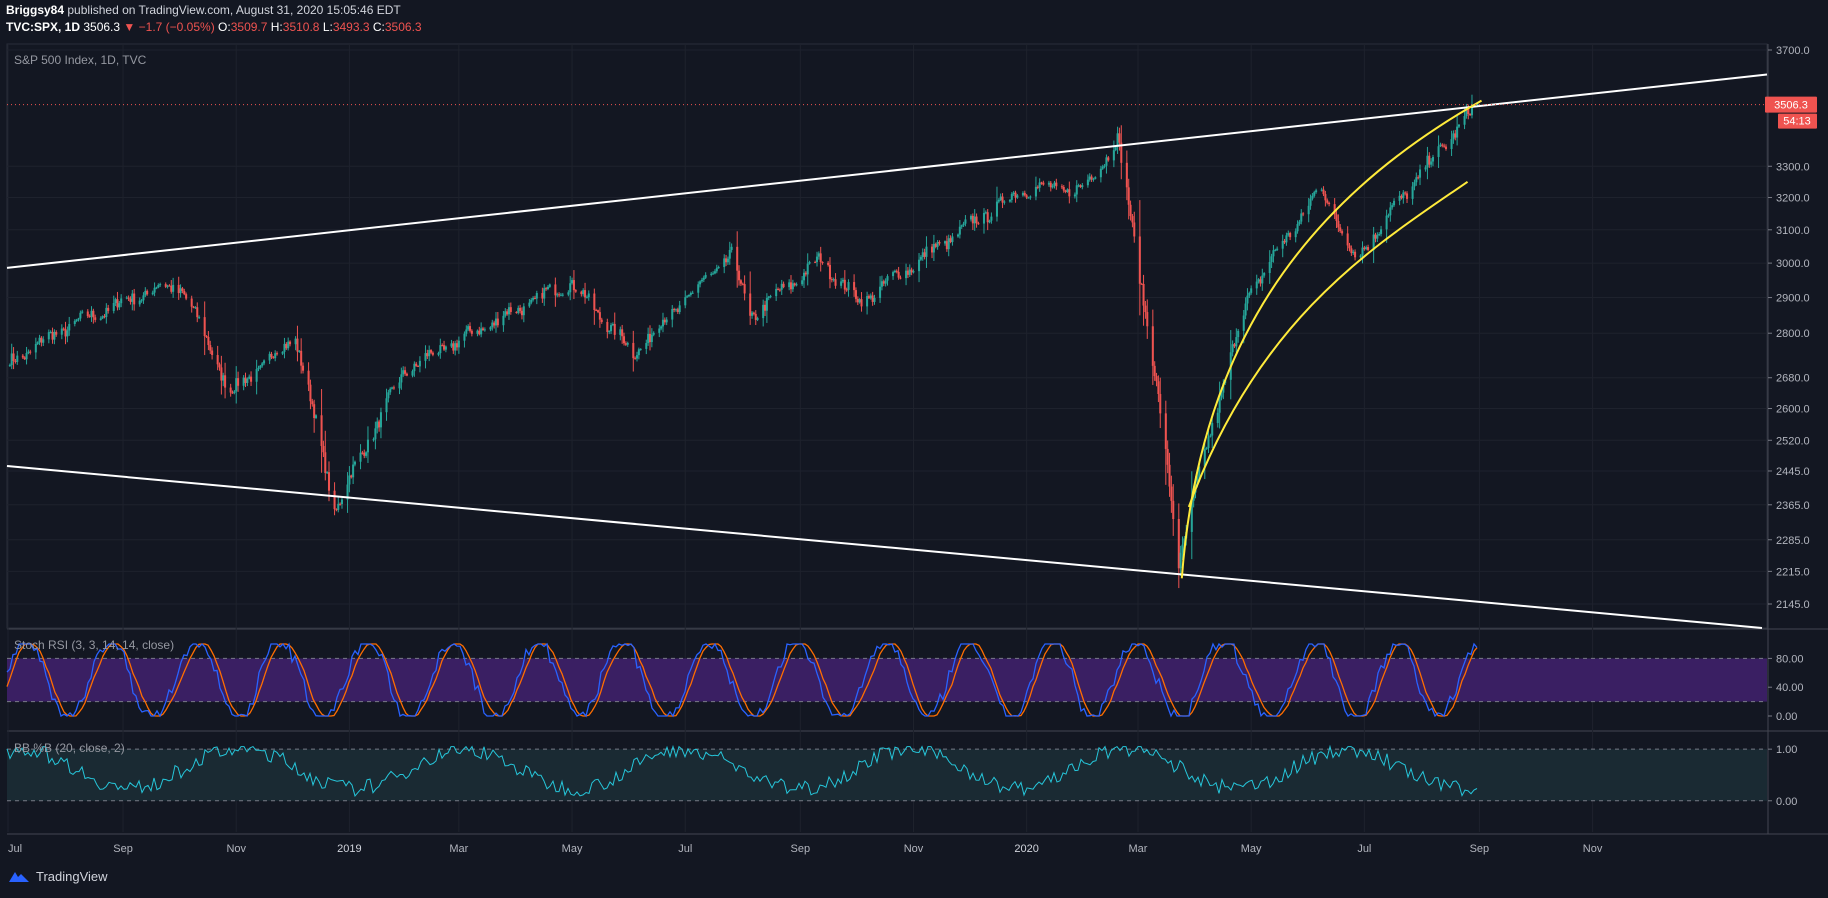 This screenshot has height=898, width=1828. What do you see at coordinates (1793, 299) in the screenshot?
I see `price-tick-label: 2900.0` at bounding box center [1793, 299].